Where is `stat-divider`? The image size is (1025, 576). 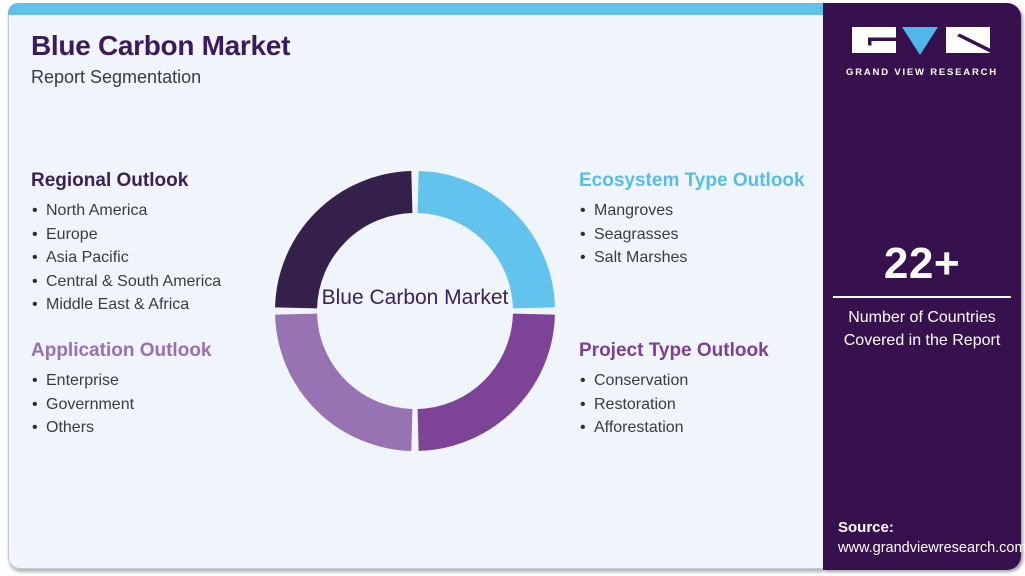 stat-divider is located at coordinates (922, 297).